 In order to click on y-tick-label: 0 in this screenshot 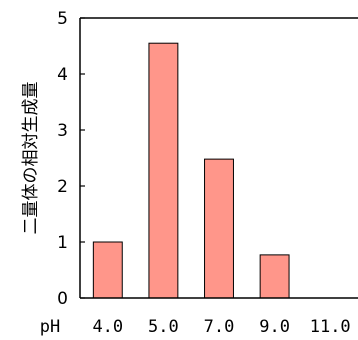, I will do `click(62, 299)`.